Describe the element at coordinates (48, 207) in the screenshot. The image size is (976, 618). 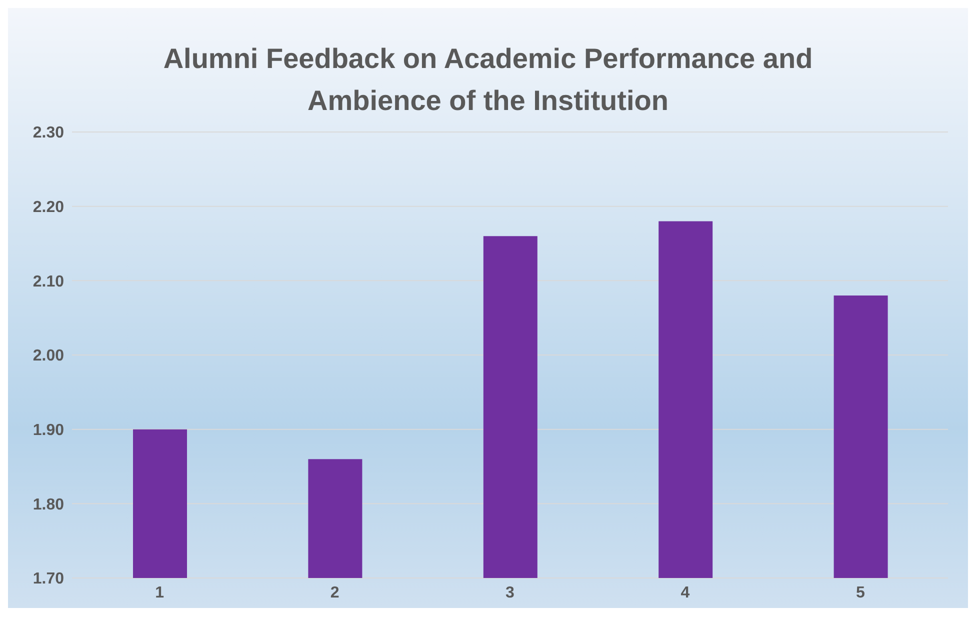
I see `y-tick-label: 2.20` at that location.